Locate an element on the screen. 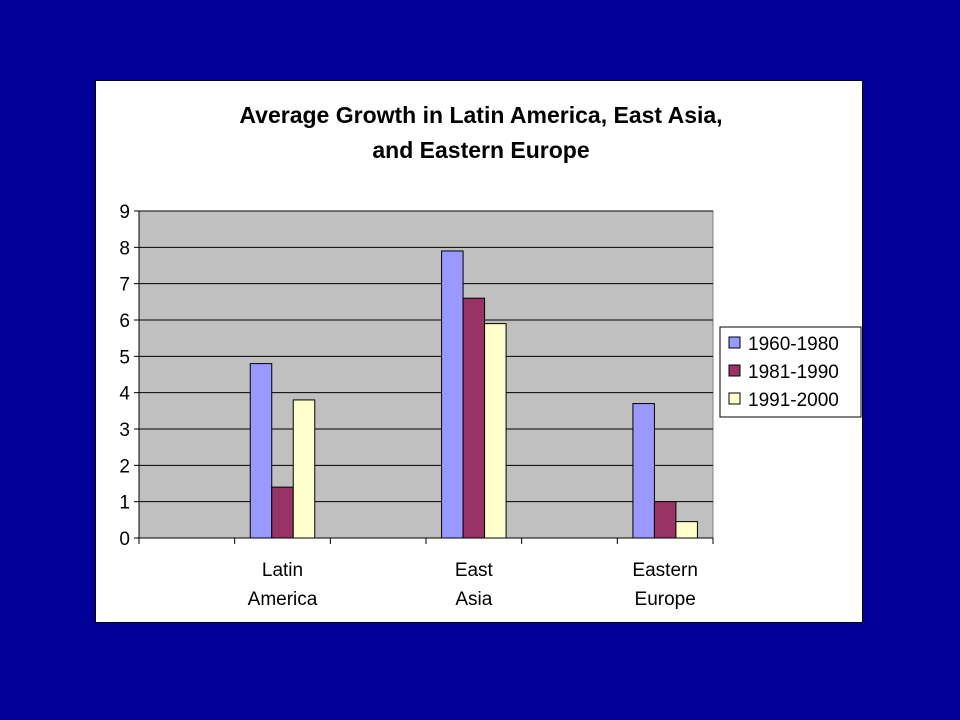 The image size is (960, 720). y-tick-label: 7 is located at coordinates (124, 285).